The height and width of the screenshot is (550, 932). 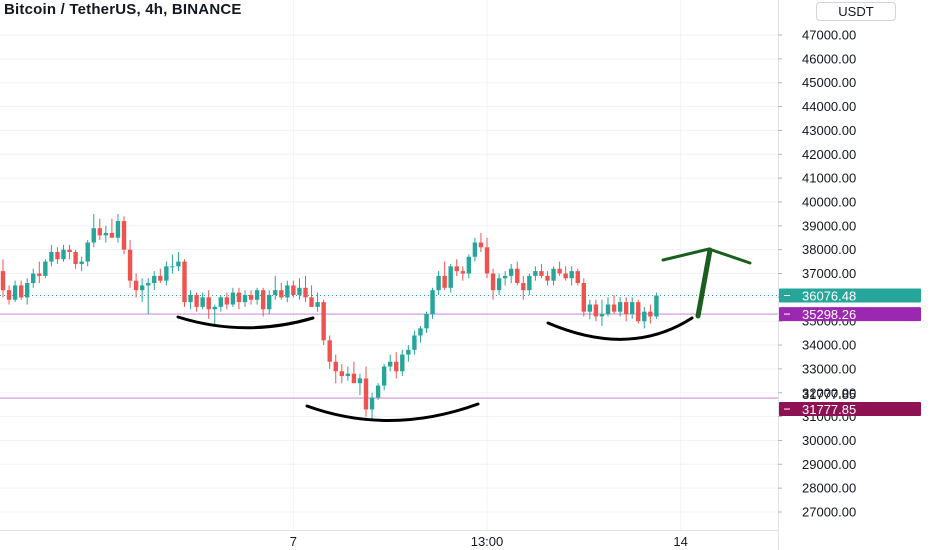 What do you see at coordinates (829, 345) in the screenshot?
I see `price-tick-label: 34000.00` at bounding box center [829, 345].